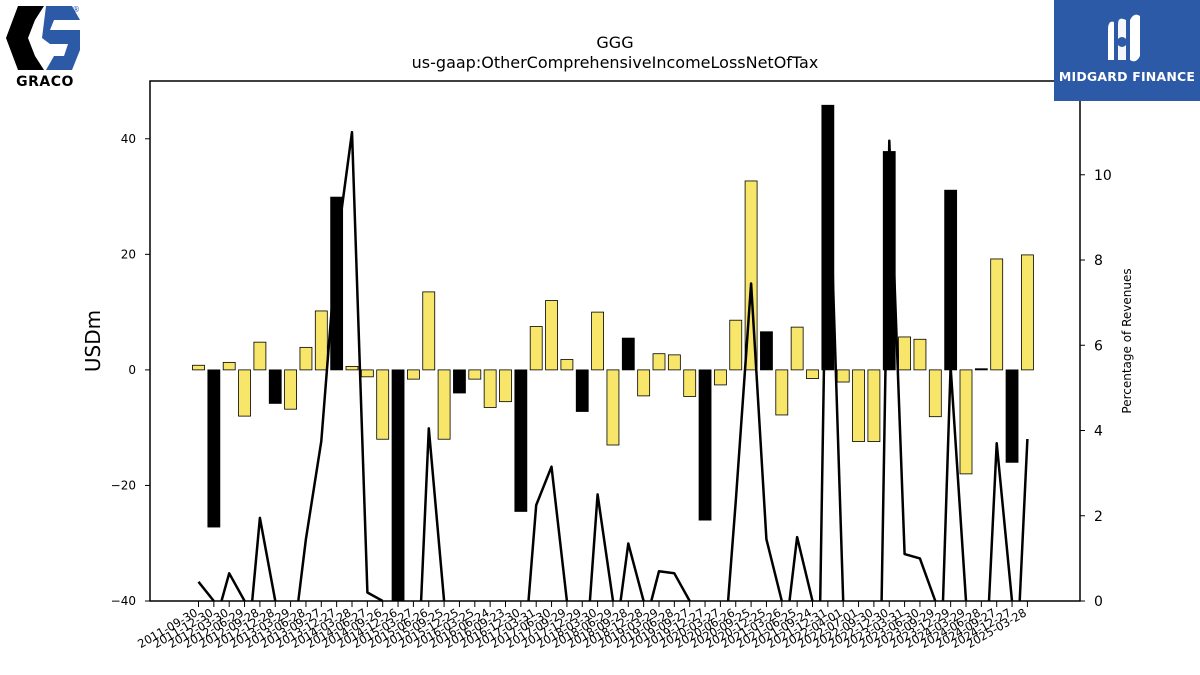 The height and width of the screenshot is (675, 1200). What do you see at coordinates (93, 341) in the screenshot?
I see `y-axis-label: USDm` at bounding box center [93, 341].